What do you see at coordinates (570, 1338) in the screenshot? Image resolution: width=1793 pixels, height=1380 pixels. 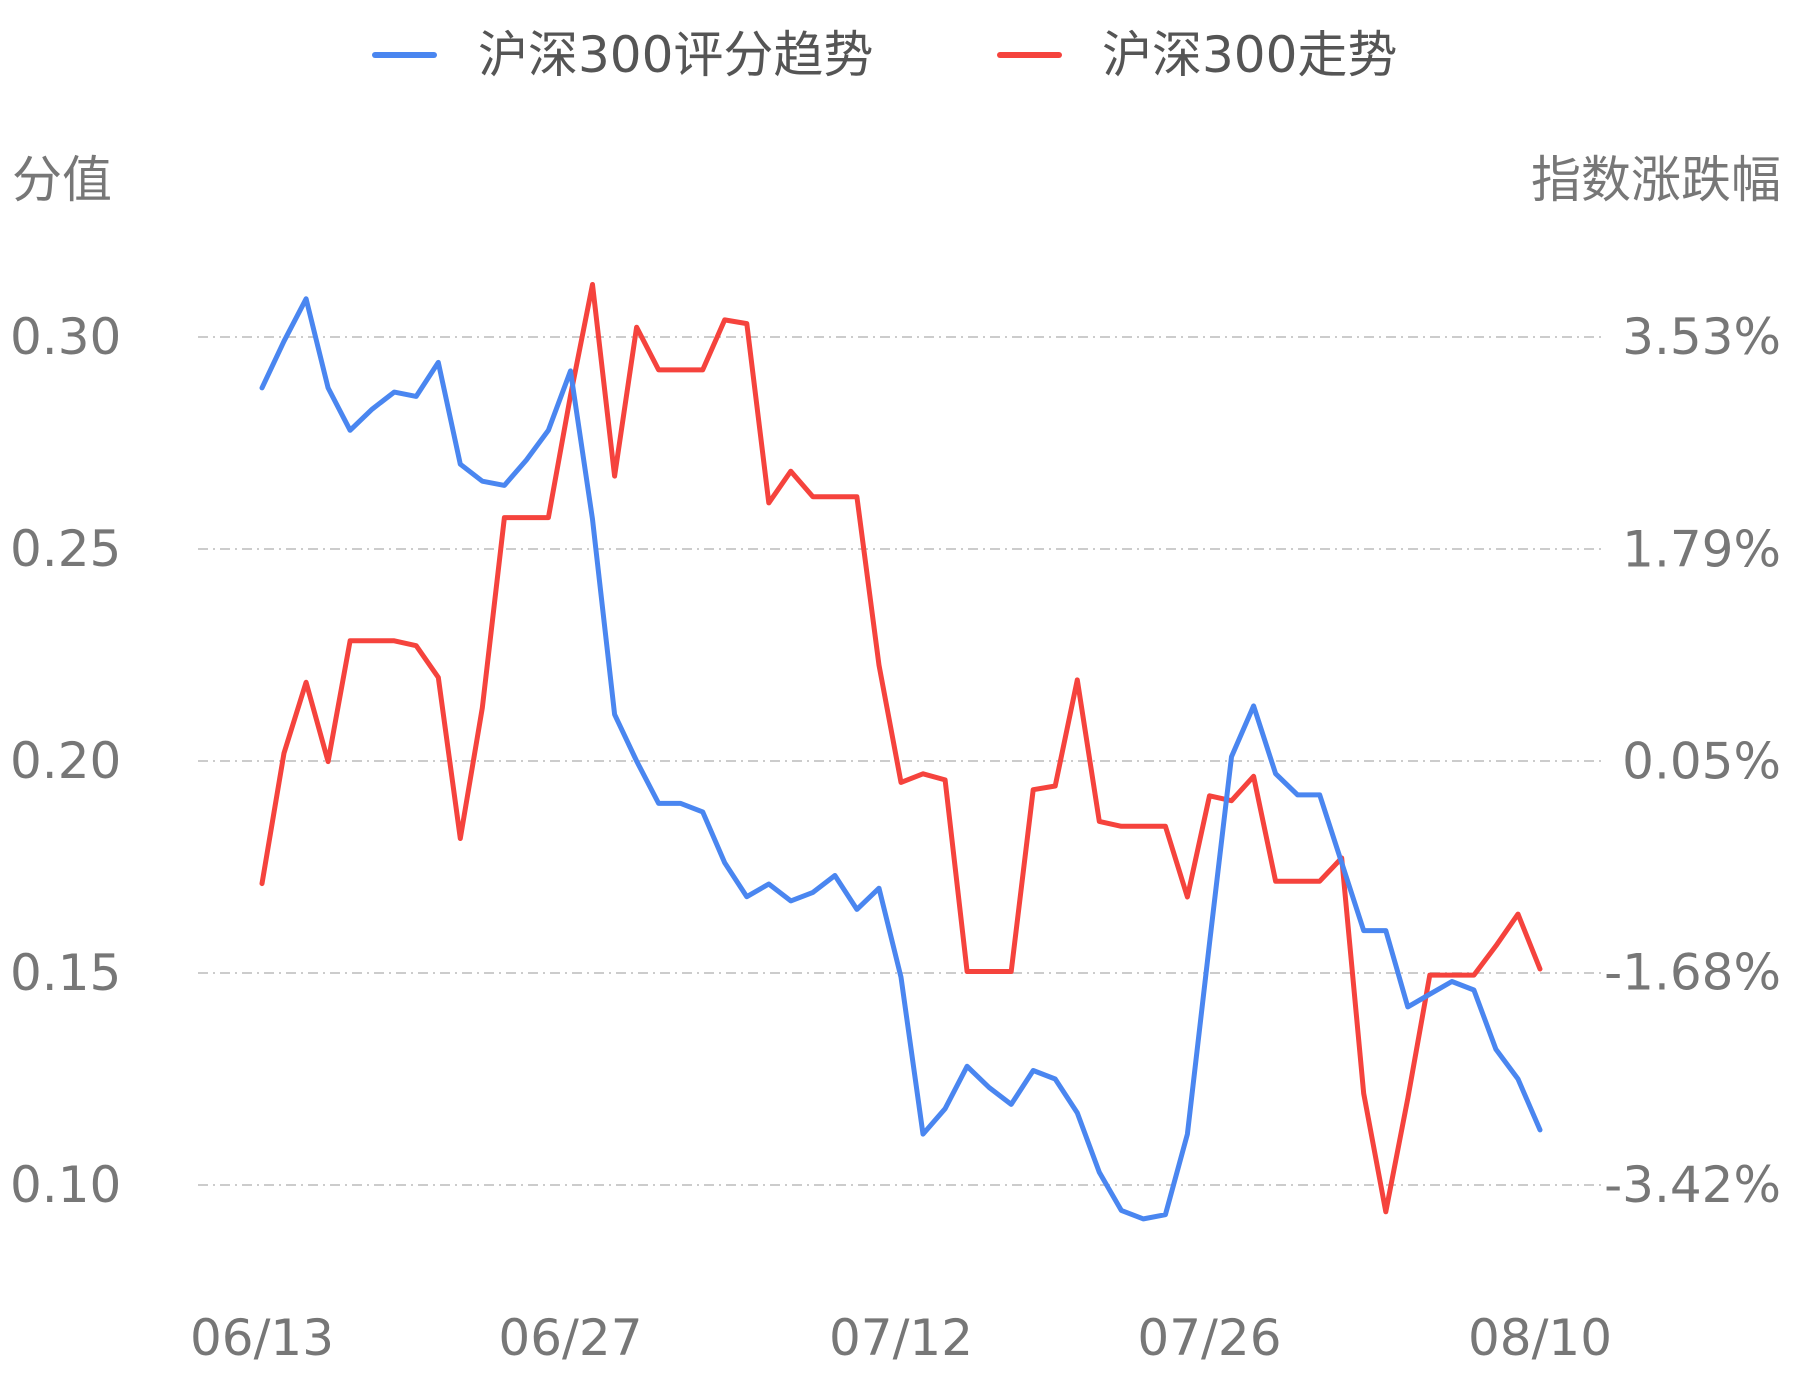 I see `x-tick-label: 06/27` at bounding box center [570, 1338].